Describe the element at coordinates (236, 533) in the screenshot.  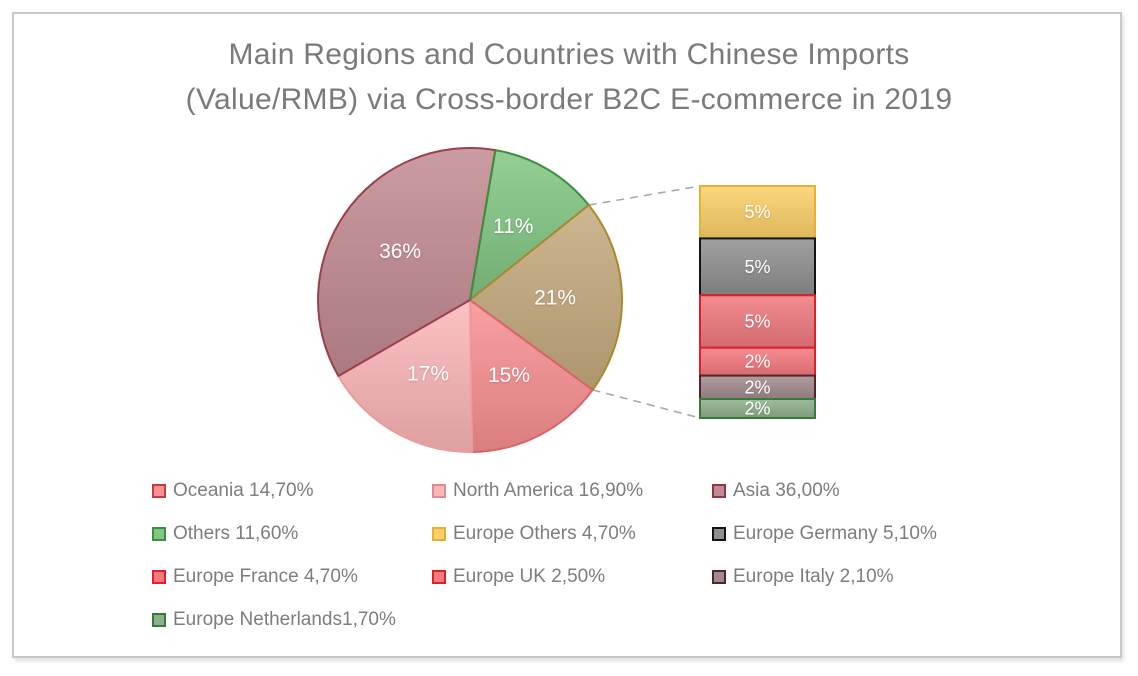
I see `legend-label: Others 11,60%` at that location.